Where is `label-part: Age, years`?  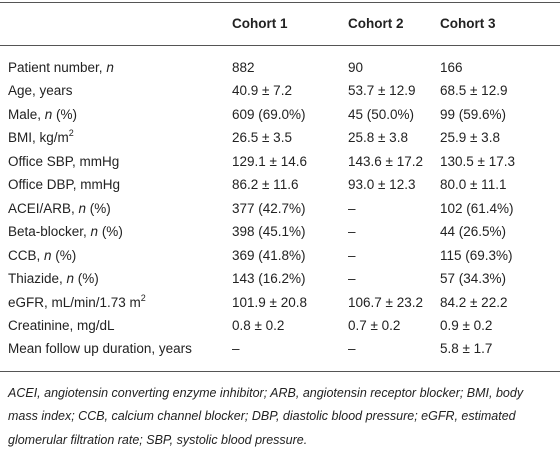
label-part: Age, years is located at coordinates (40, 91).